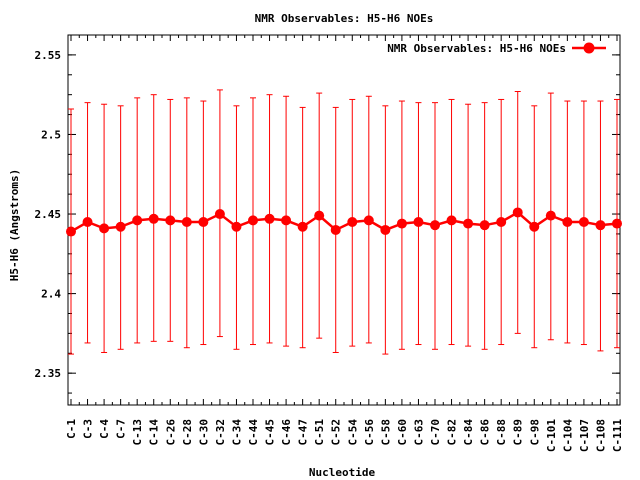 This screenshot has height=480, width=640. What do you see at coordinates (385, 432) in the screenshot?
I see `x-tick-label: C-58` at bounding box center [385, 432].